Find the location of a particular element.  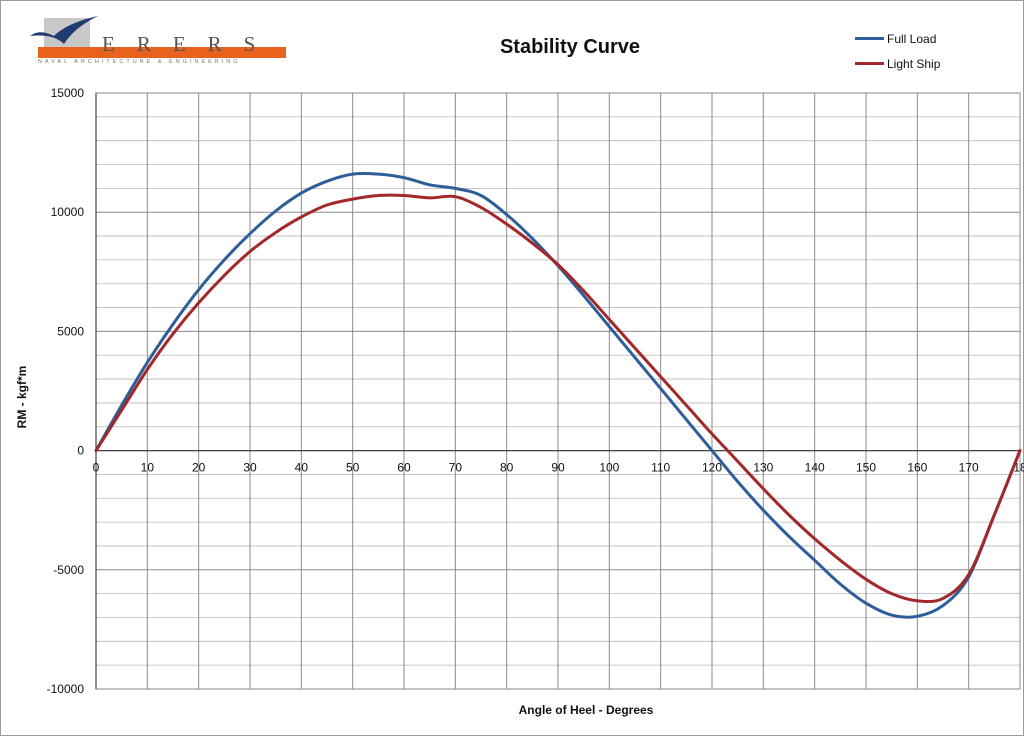

legend-swatch-light-ship is located at coordinates (869, 63).